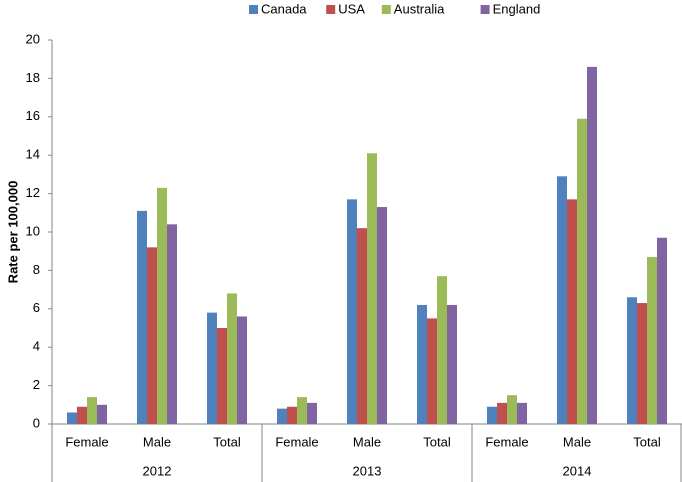 Image resolution: width=682 pixels, height=482 pixels. I want to click on y-tick-label: 12, so click(33, 192).